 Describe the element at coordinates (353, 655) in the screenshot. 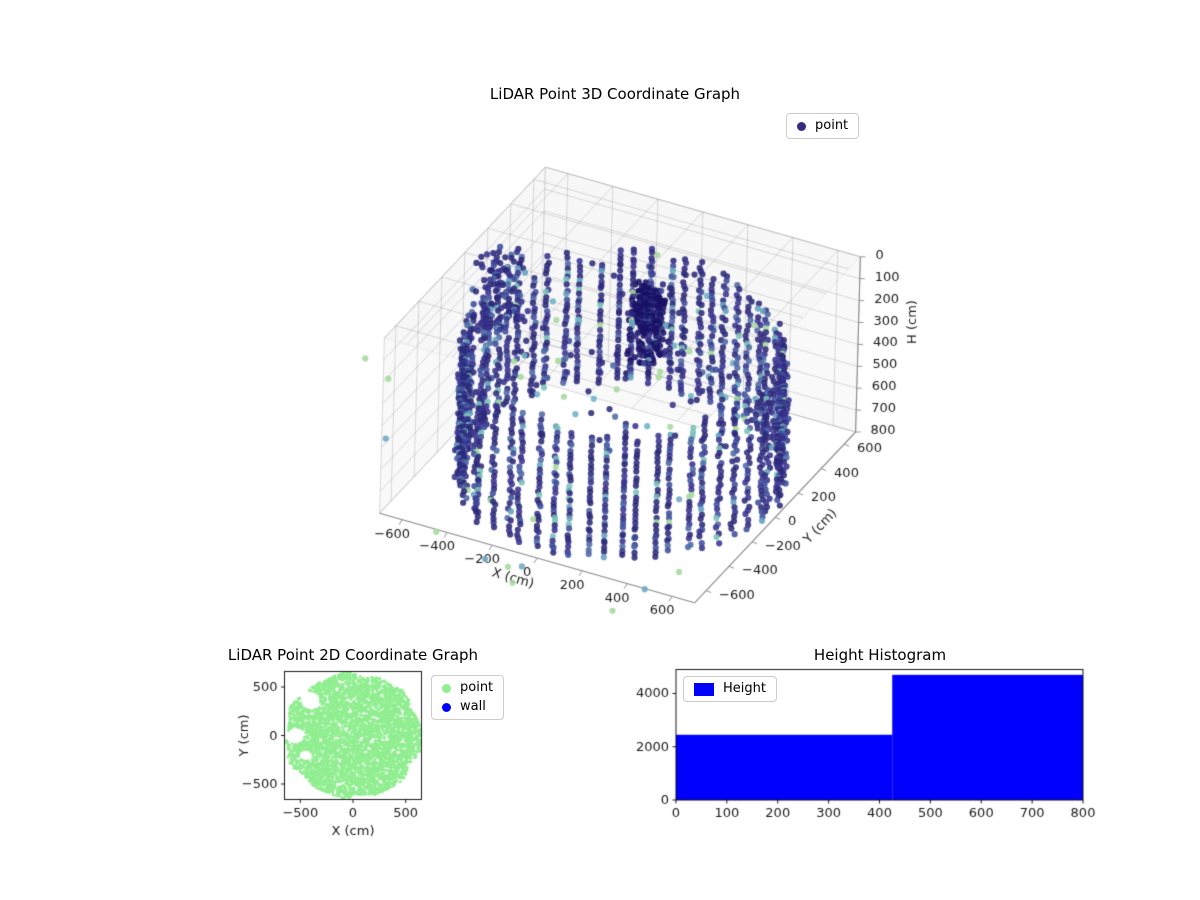

I see `chart2d-title: LiDAR Point 2D Coordinate Graph` at that location.